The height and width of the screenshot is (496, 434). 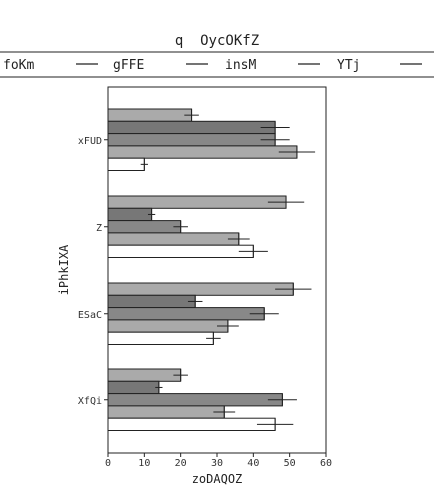 I want to click on x-axis: 0 10 20 30 40 50 60, so click(x=218, y=461).